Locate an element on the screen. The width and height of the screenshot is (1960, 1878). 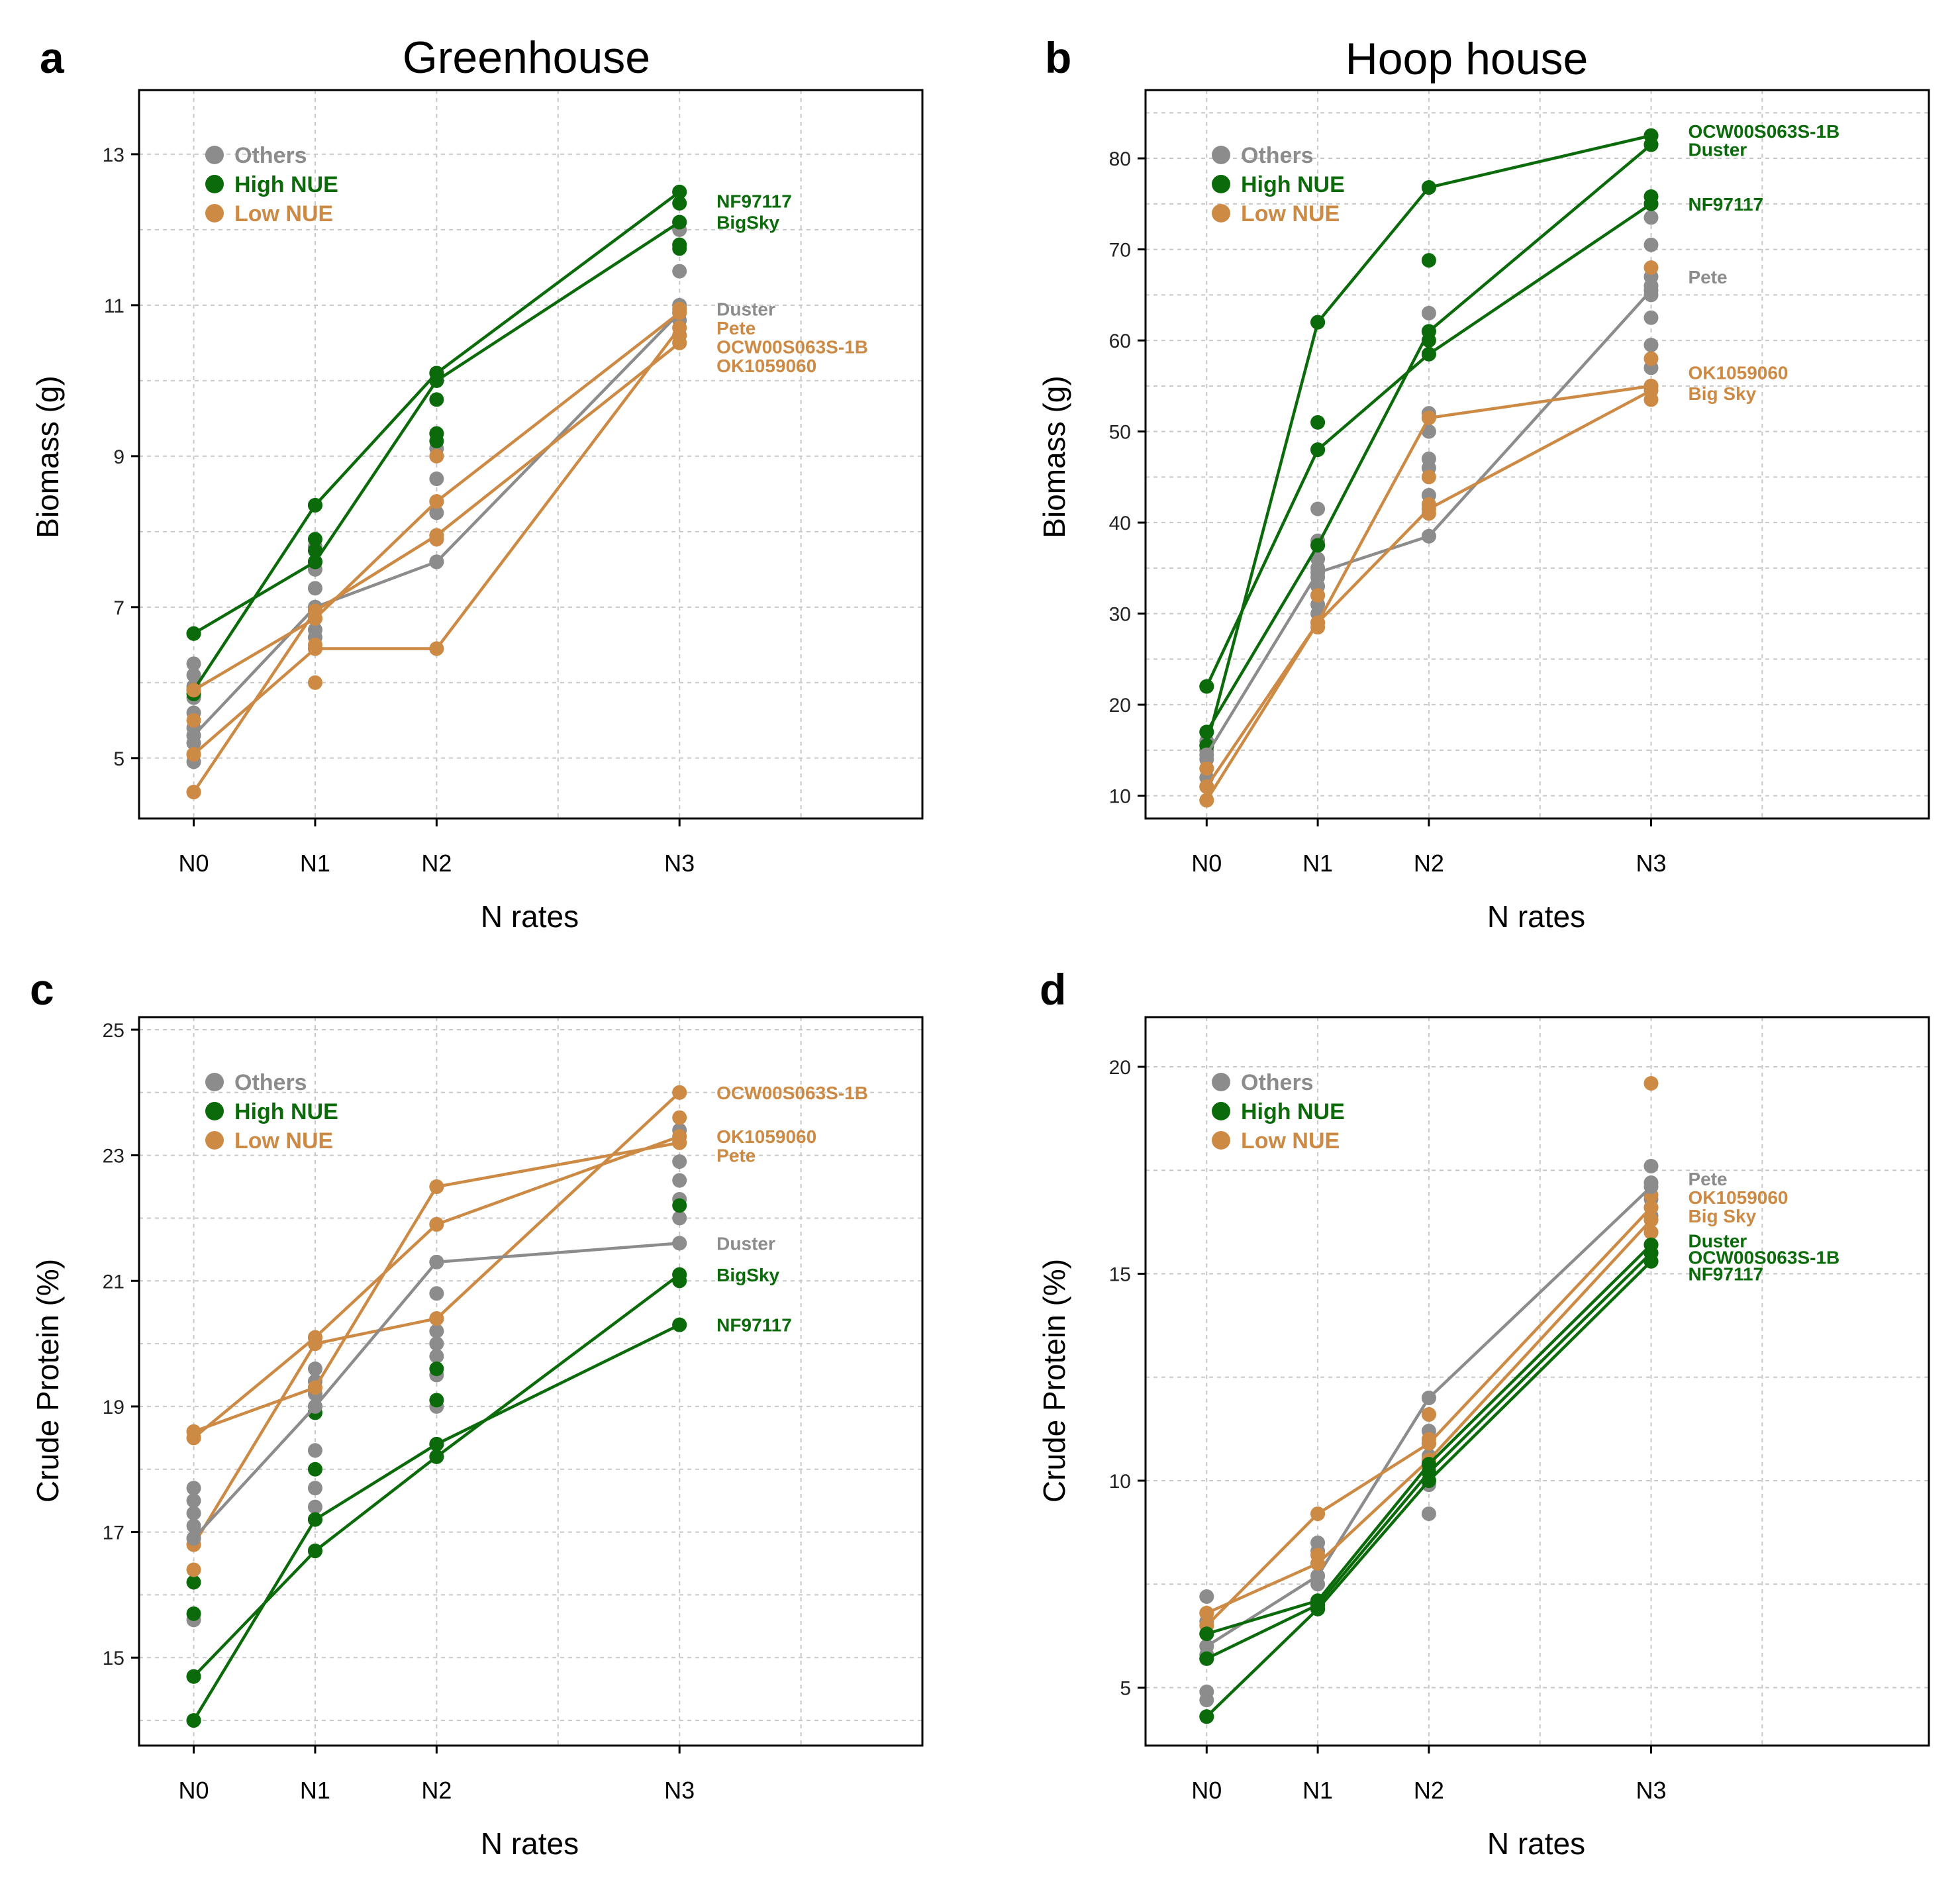
panel-d-ylabel: Crude Protein (%) is located at coordinates (1054, 1381).